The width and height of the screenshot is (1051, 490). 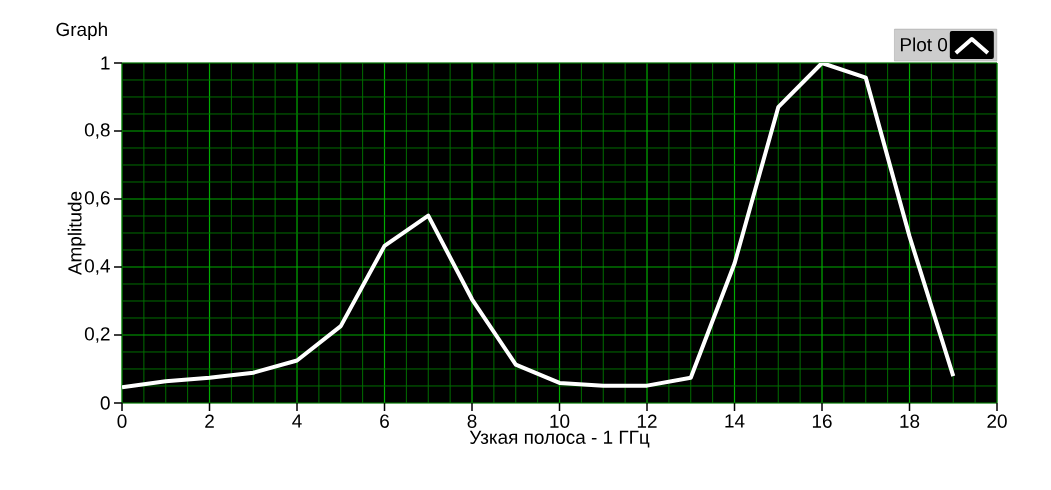 What do you see at coordinates (560, 421) in the screenshot?
I see `x-tick-label: 10` at bounding box center [560, 421].